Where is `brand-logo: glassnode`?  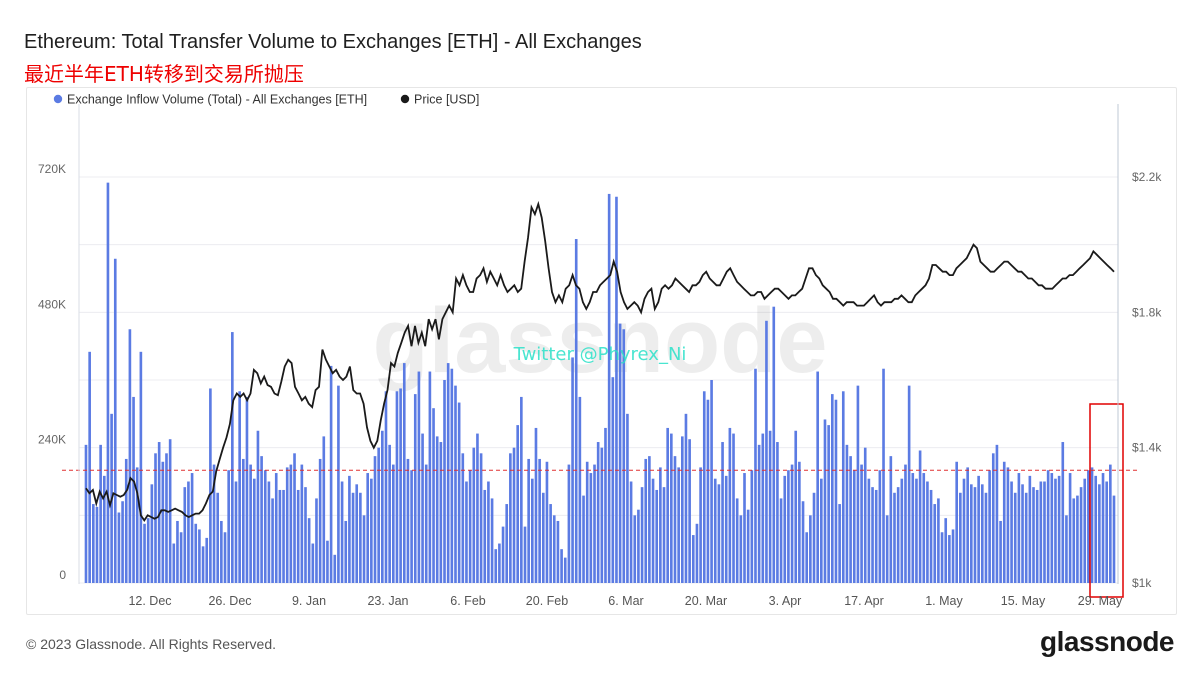
brand-logo: glassnode is located at coordinates (1107, 641).